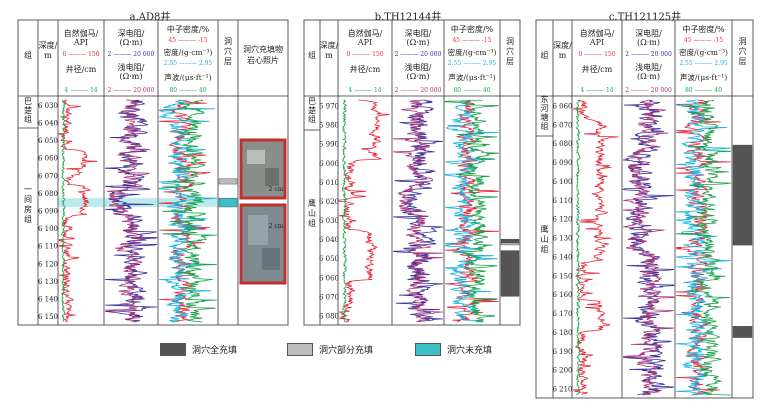 This screenshot has width=768, height=411. Describe the element at coordinates (453, 349) in the screenshot. I see `legend-unfilled: 洞穴未充填` at that location.